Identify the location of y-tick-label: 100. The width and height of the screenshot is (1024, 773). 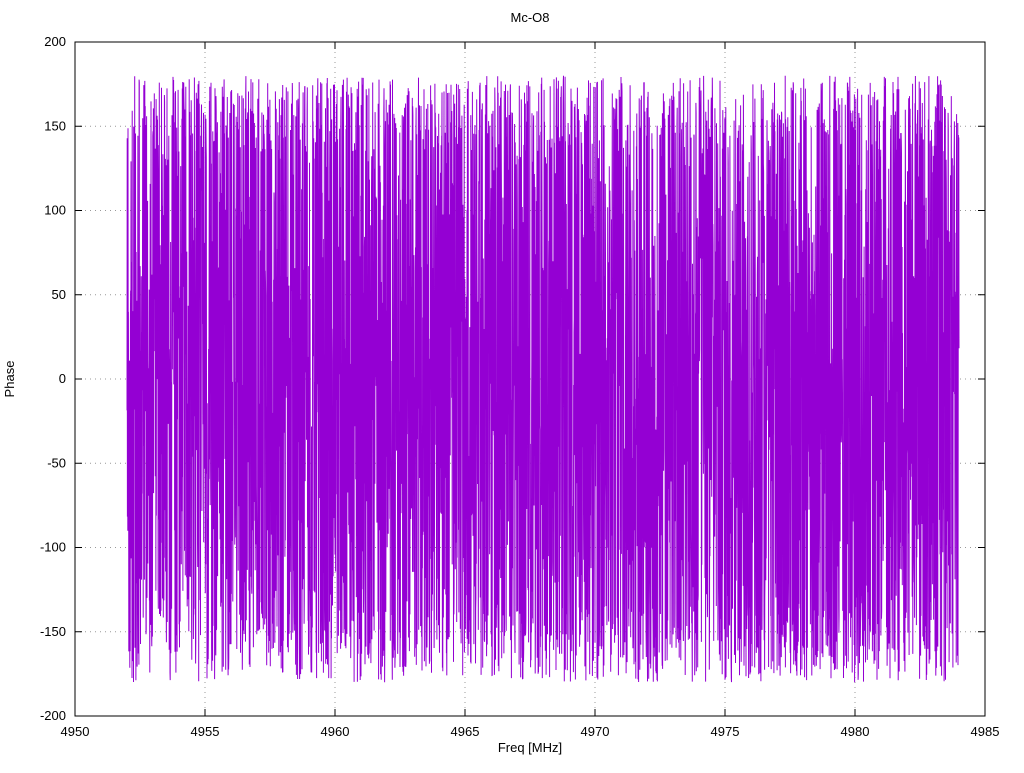
(55, 210).